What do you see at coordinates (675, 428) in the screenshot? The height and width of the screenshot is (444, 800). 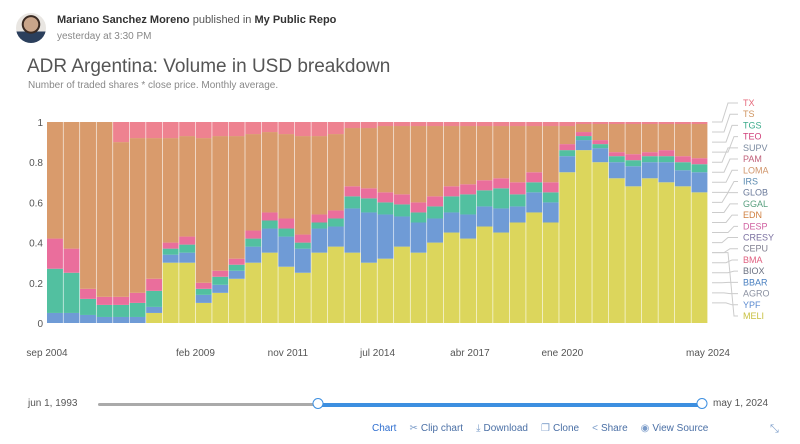 I see `view-source-button: ◉ View Source` at bounding box center [675, 428].